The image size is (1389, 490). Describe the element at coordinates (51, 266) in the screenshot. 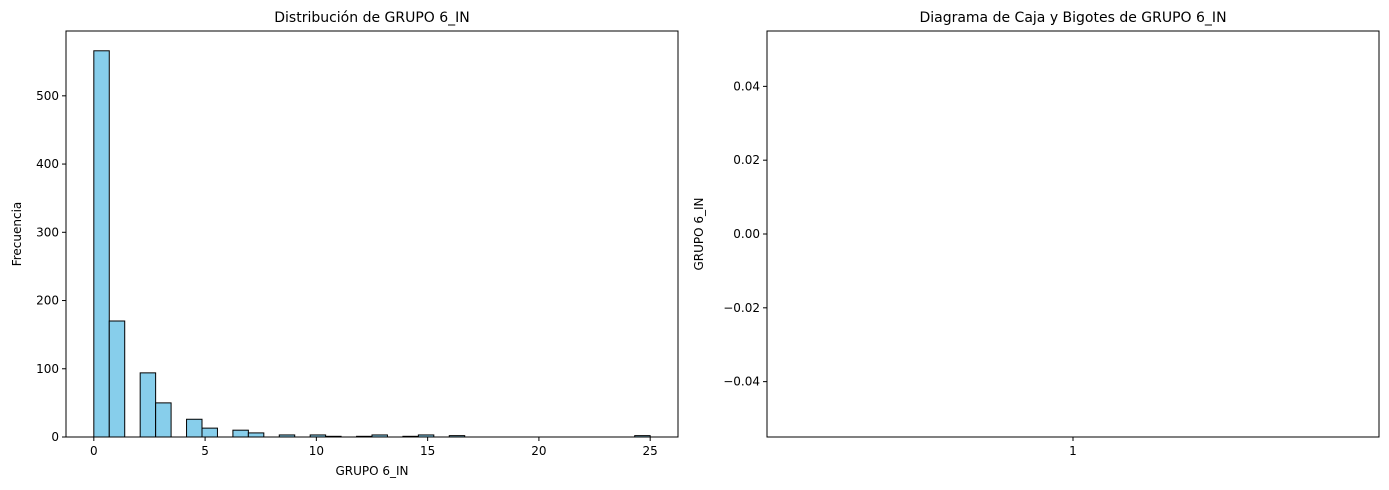

I see `histogram-y-ticks: 0 100 200 300 400 500` at that location.